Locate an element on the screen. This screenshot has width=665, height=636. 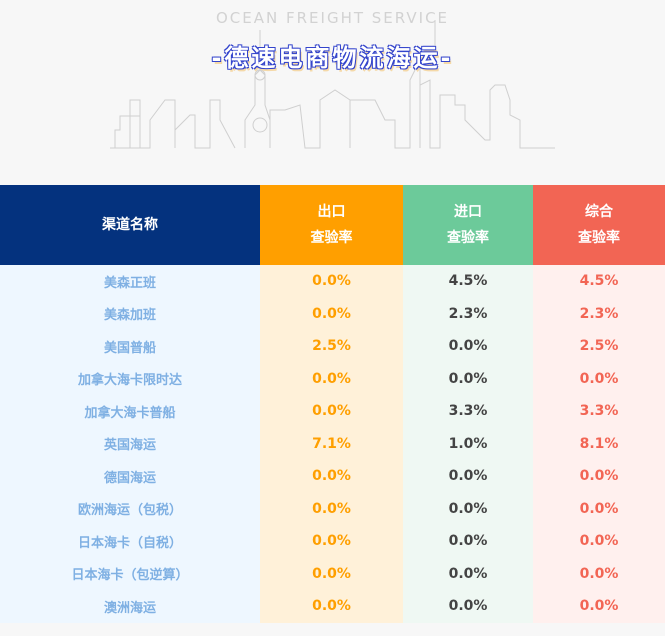
table-header-row: 渠道名称 出口查验率 进口查验率 综合查验率 is located at coordinates (332, 225).